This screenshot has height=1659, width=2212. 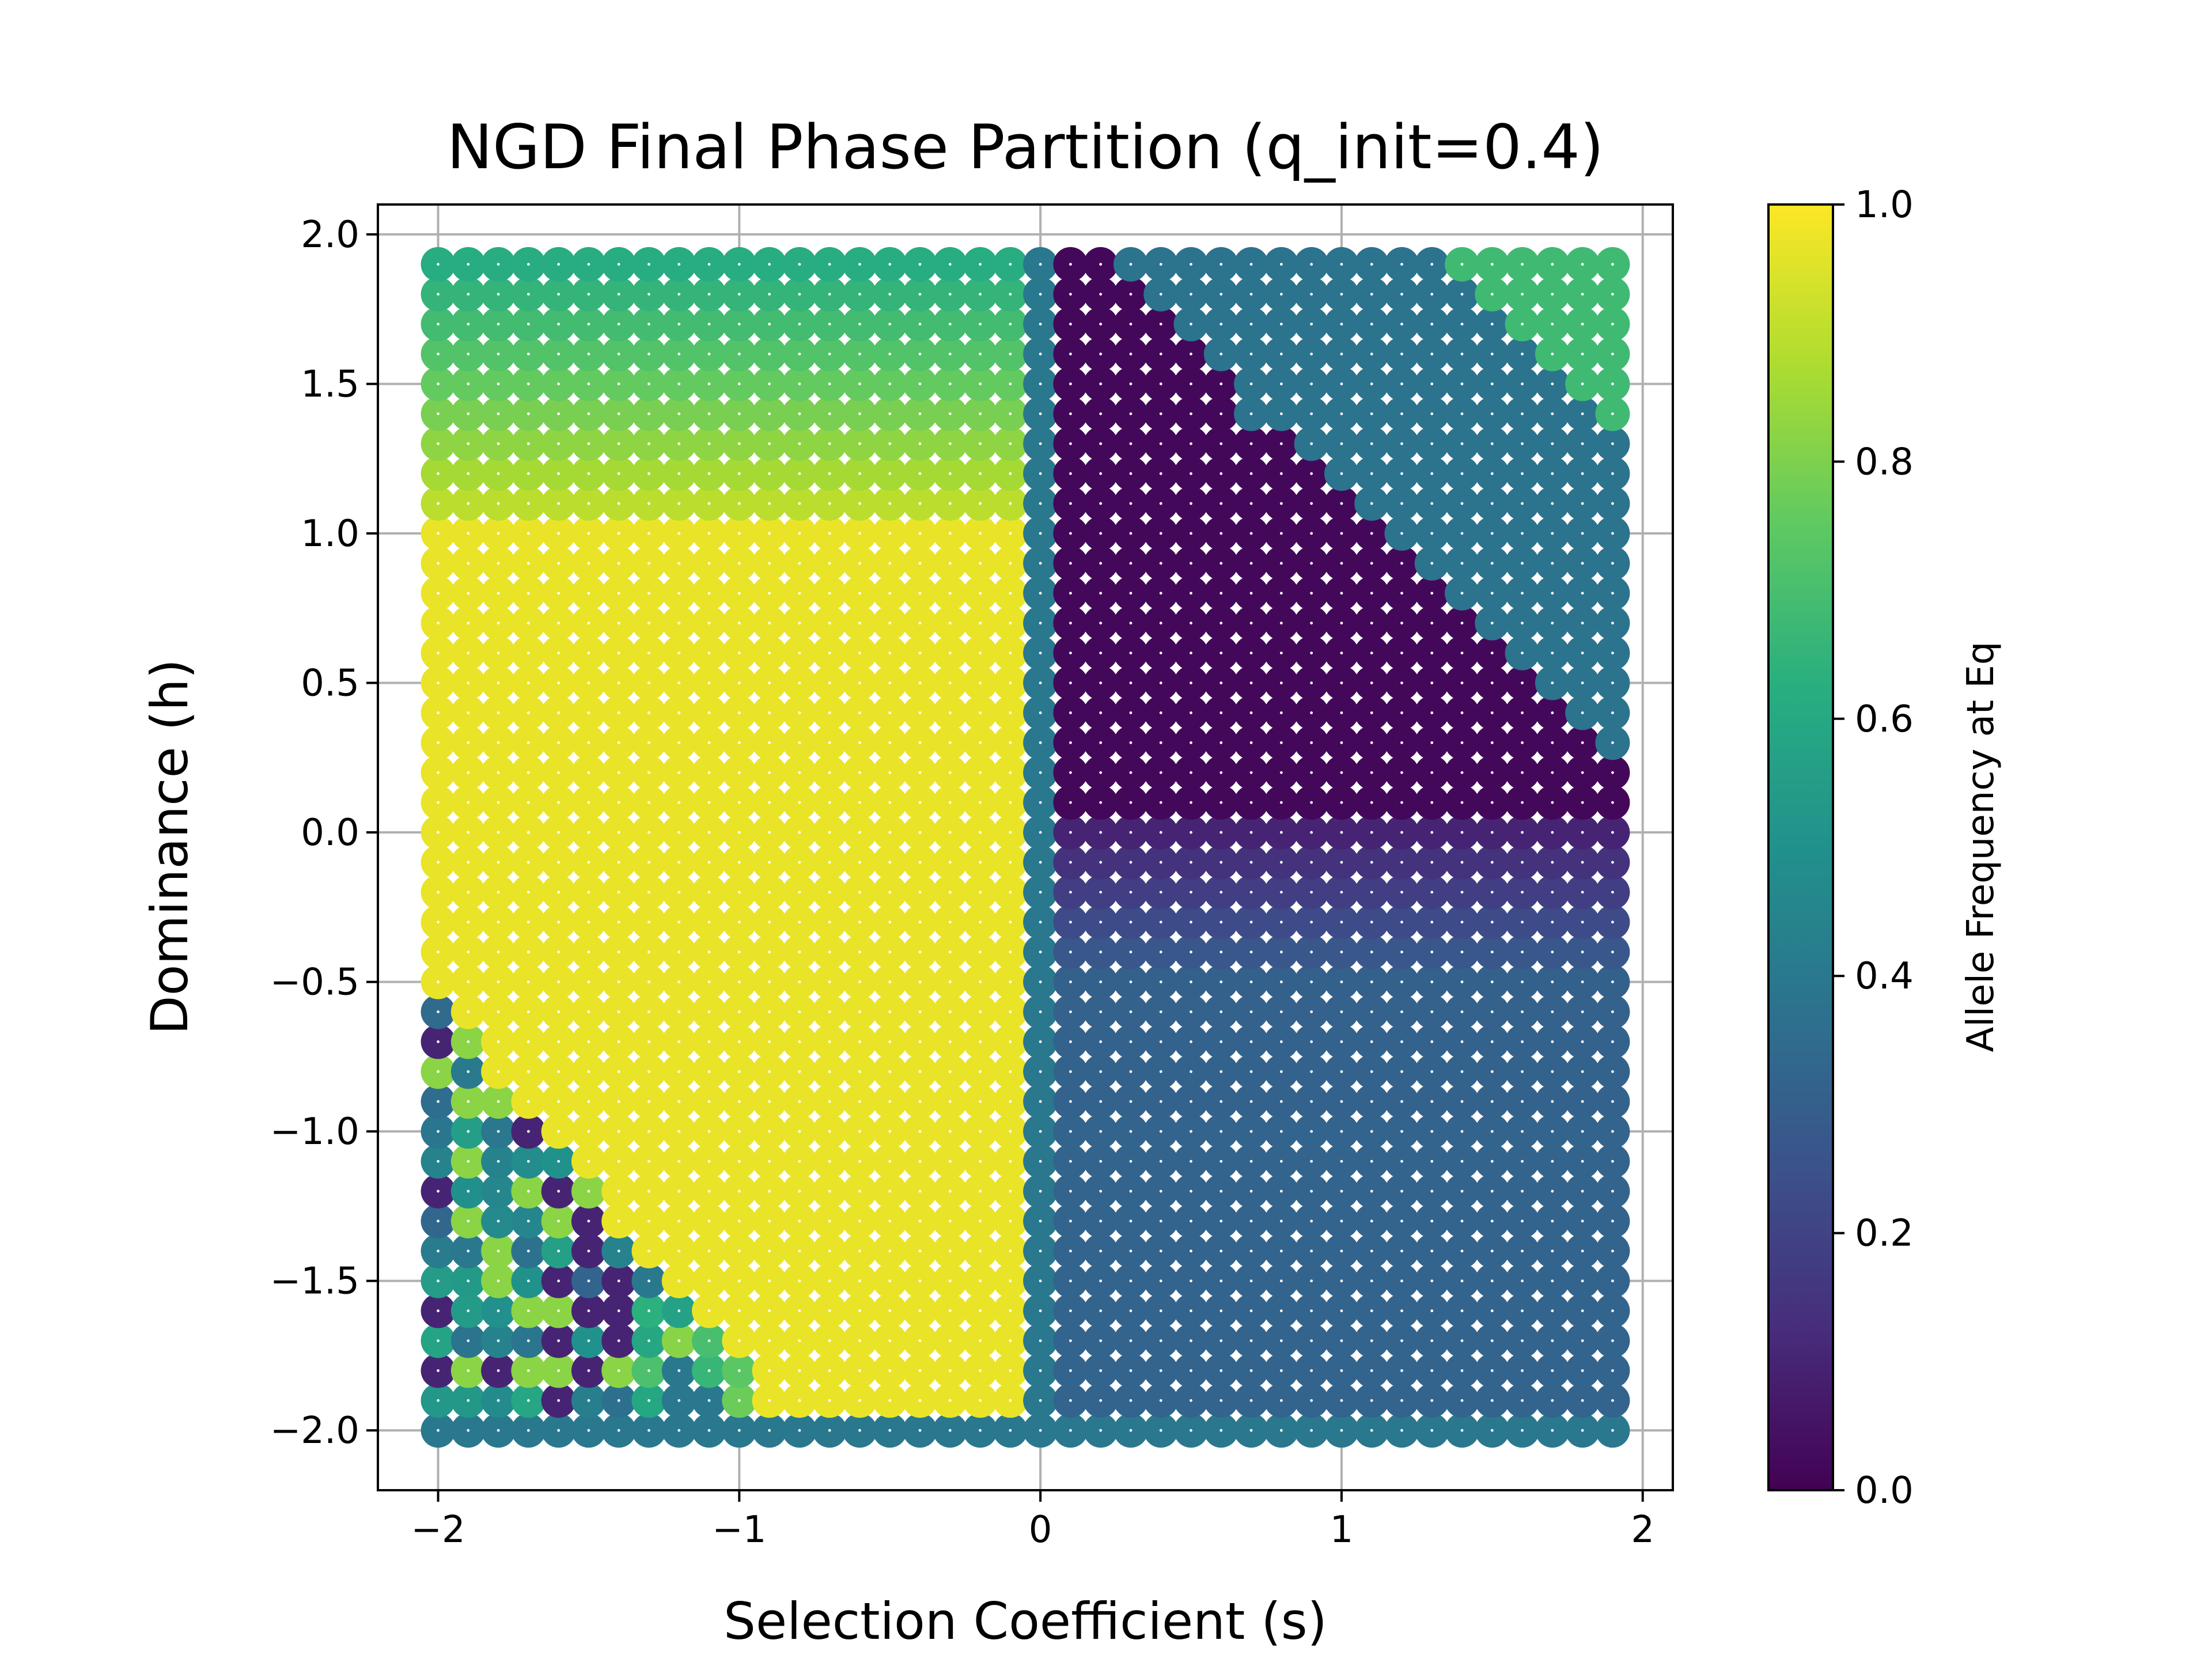 I want to click on y-axis-label: Dominance (h), so click(x=169, y=847).